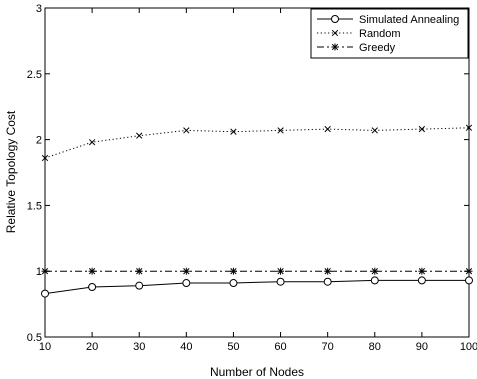  What do you see at coordinates (257, 372) in the screenshot?
I see `x-axis-label: Number of Nodes` at bounding box center [257, 372].